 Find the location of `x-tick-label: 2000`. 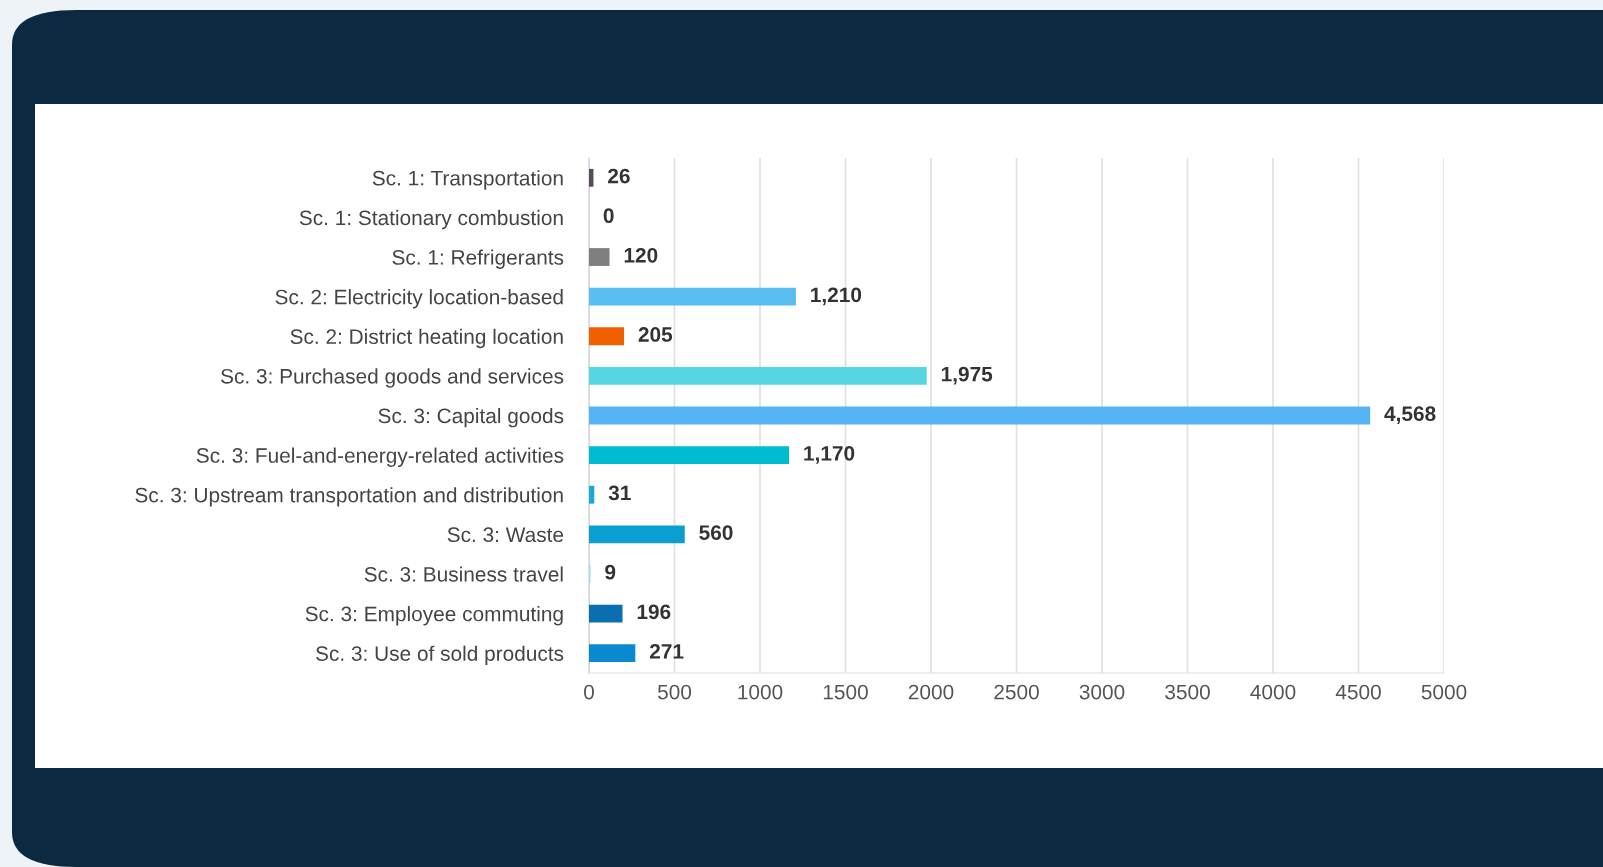

x-tick-label: 2000 is located at coordinates (931, 692).